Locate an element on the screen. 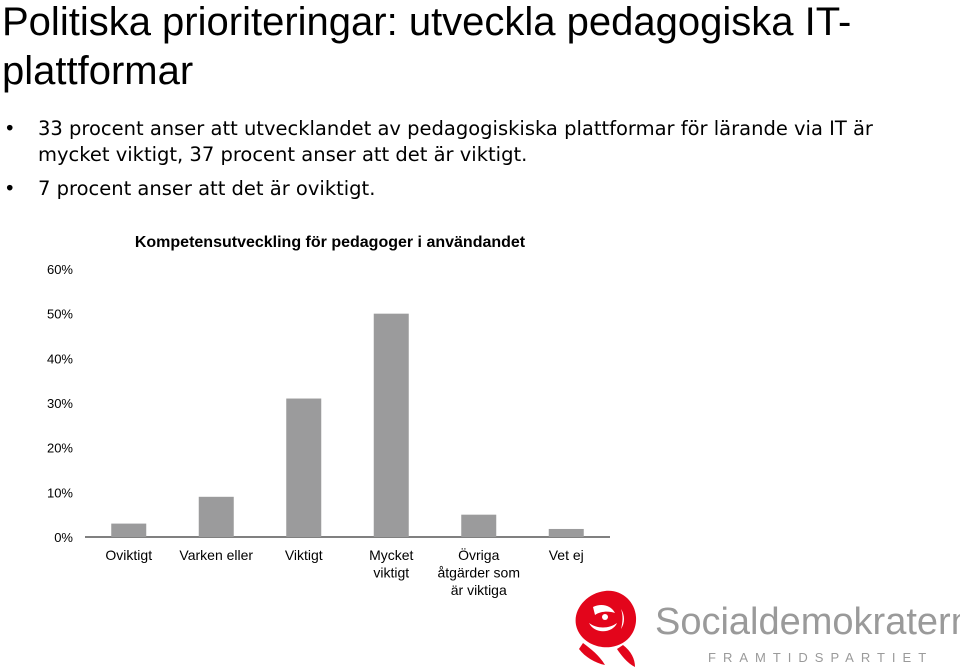 The height and width of the screenshot is (670, 960). x-tick-label: Varken eller is located at coordinates (216, 555).